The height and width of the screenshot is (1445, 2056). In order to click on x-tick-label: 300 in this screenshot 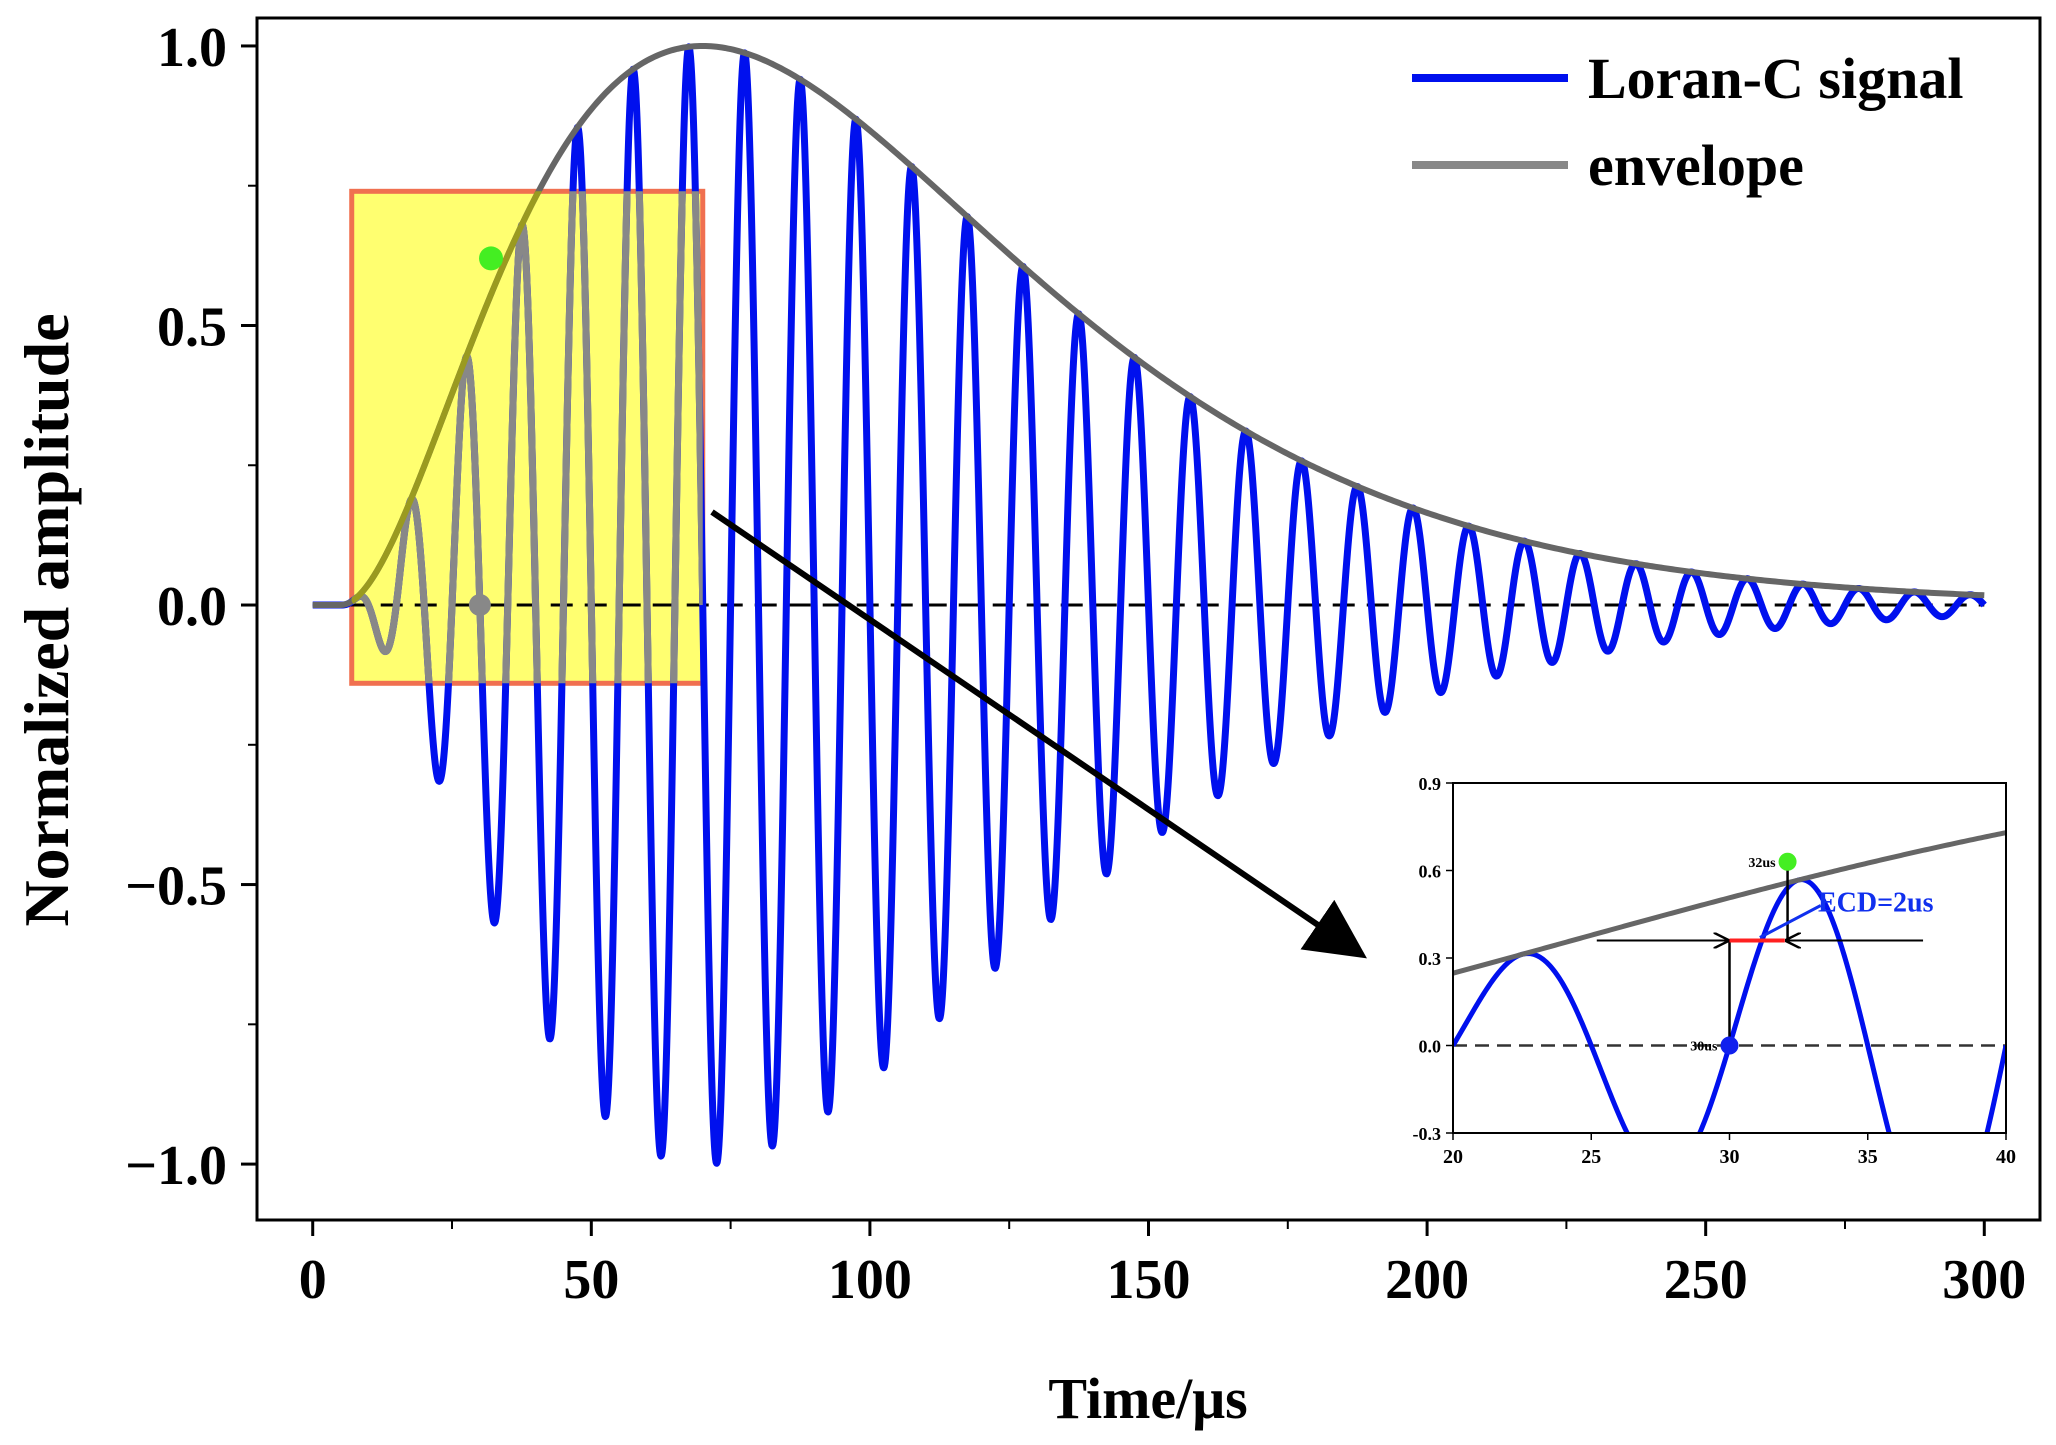, I will do `click(1984, 1280)`.